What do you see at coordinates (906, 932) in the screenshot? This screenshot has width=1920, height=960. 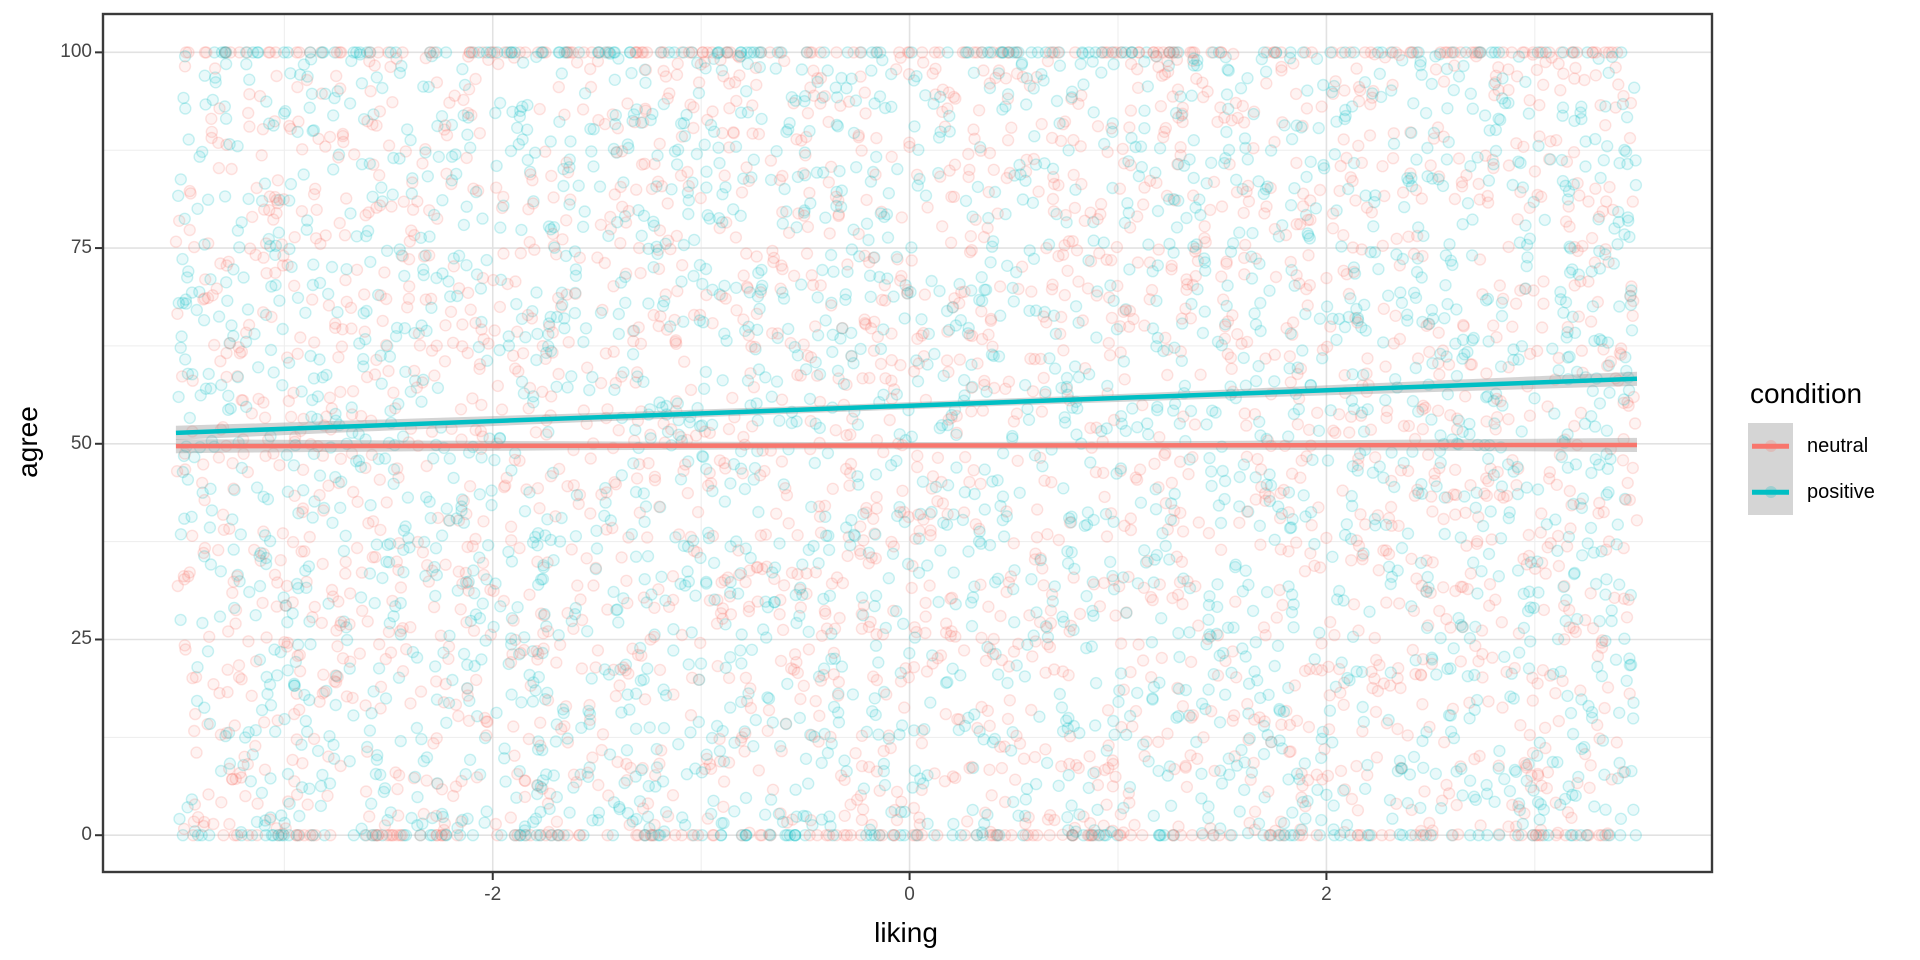 I see `x-axis-title: liking` at bounding box center [906, 932].